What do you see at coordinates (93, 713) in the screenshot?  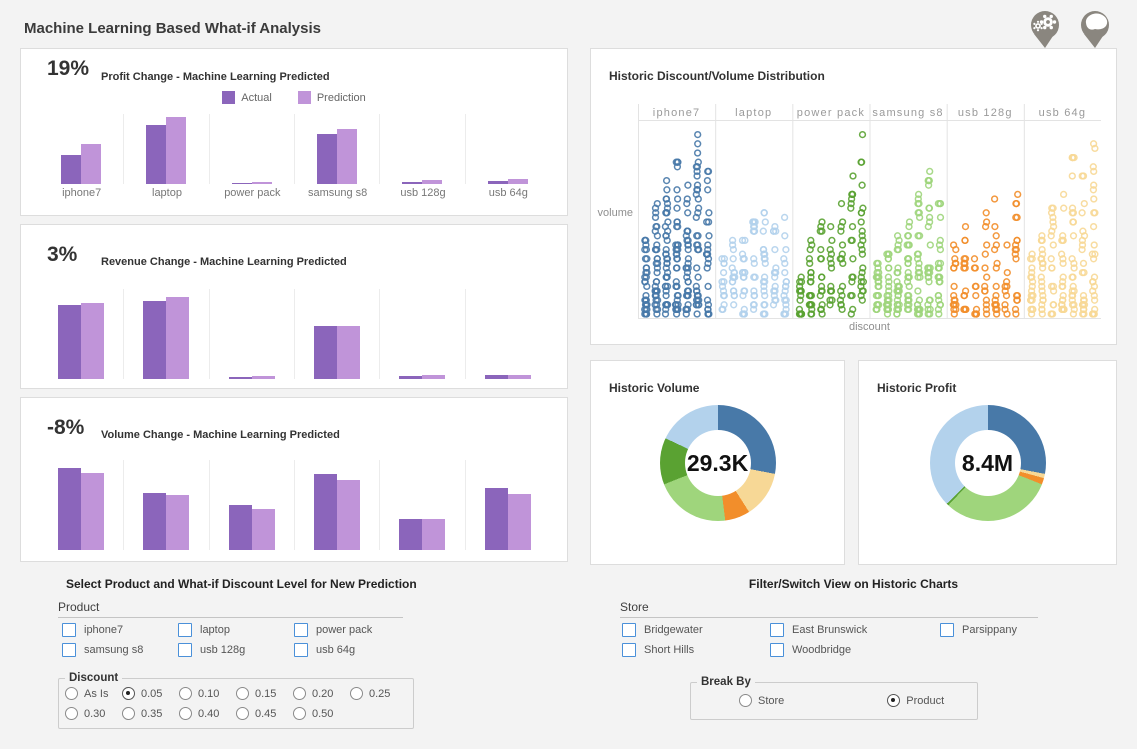 I see `radio-item-030: 0.30` at bounding box center [93, 713].